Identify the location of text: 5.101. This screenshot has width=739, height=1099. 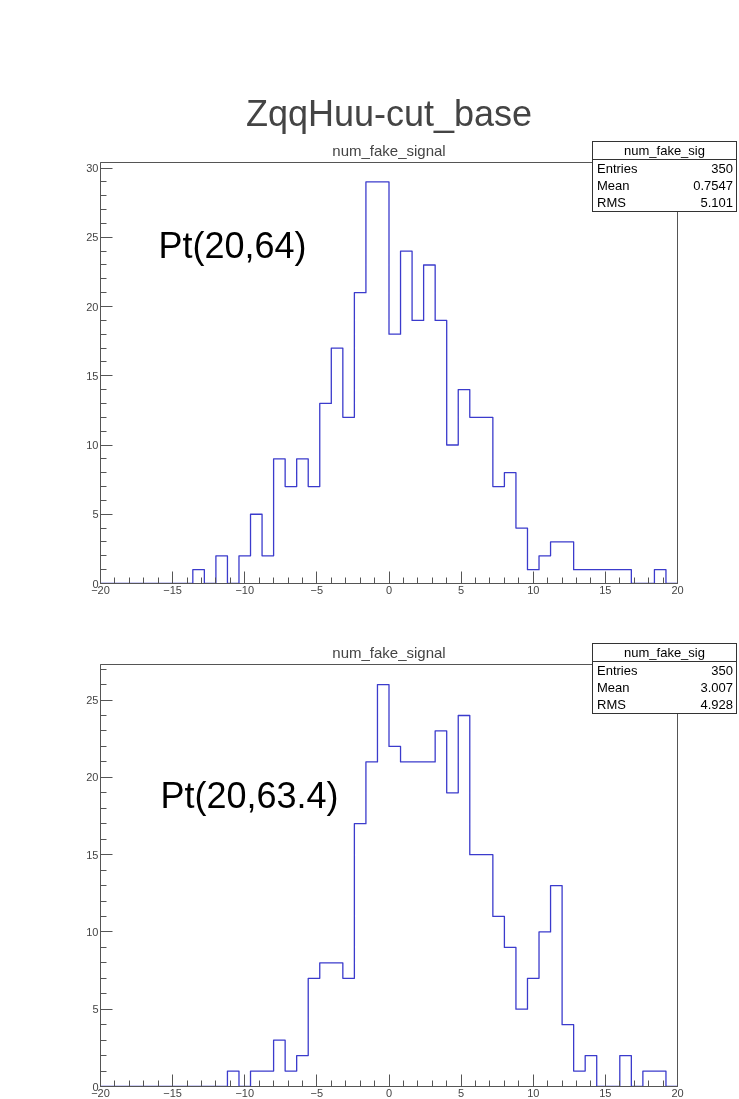
(716, 202).